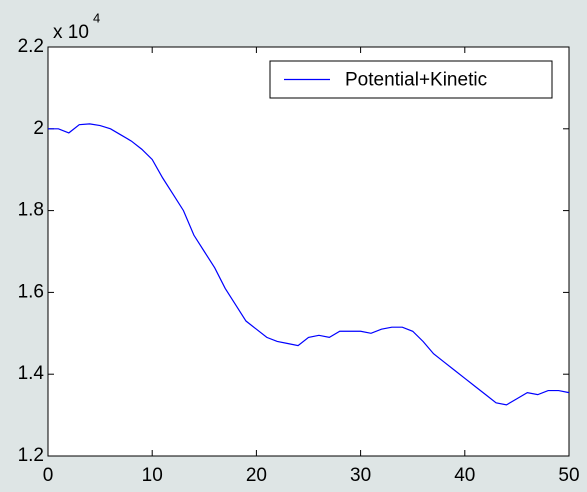 The image size is (587, 492). Describe the element at coordinates (464, 475) in the screenshot. I see `x-tick-label: 40` at that location.